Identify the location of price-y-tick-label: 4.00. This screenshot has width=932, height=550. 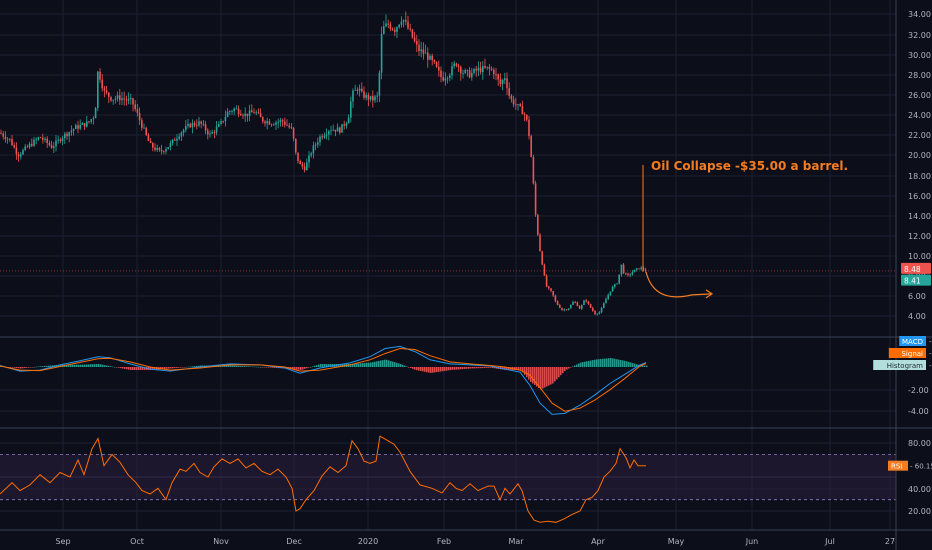
(917, 316).